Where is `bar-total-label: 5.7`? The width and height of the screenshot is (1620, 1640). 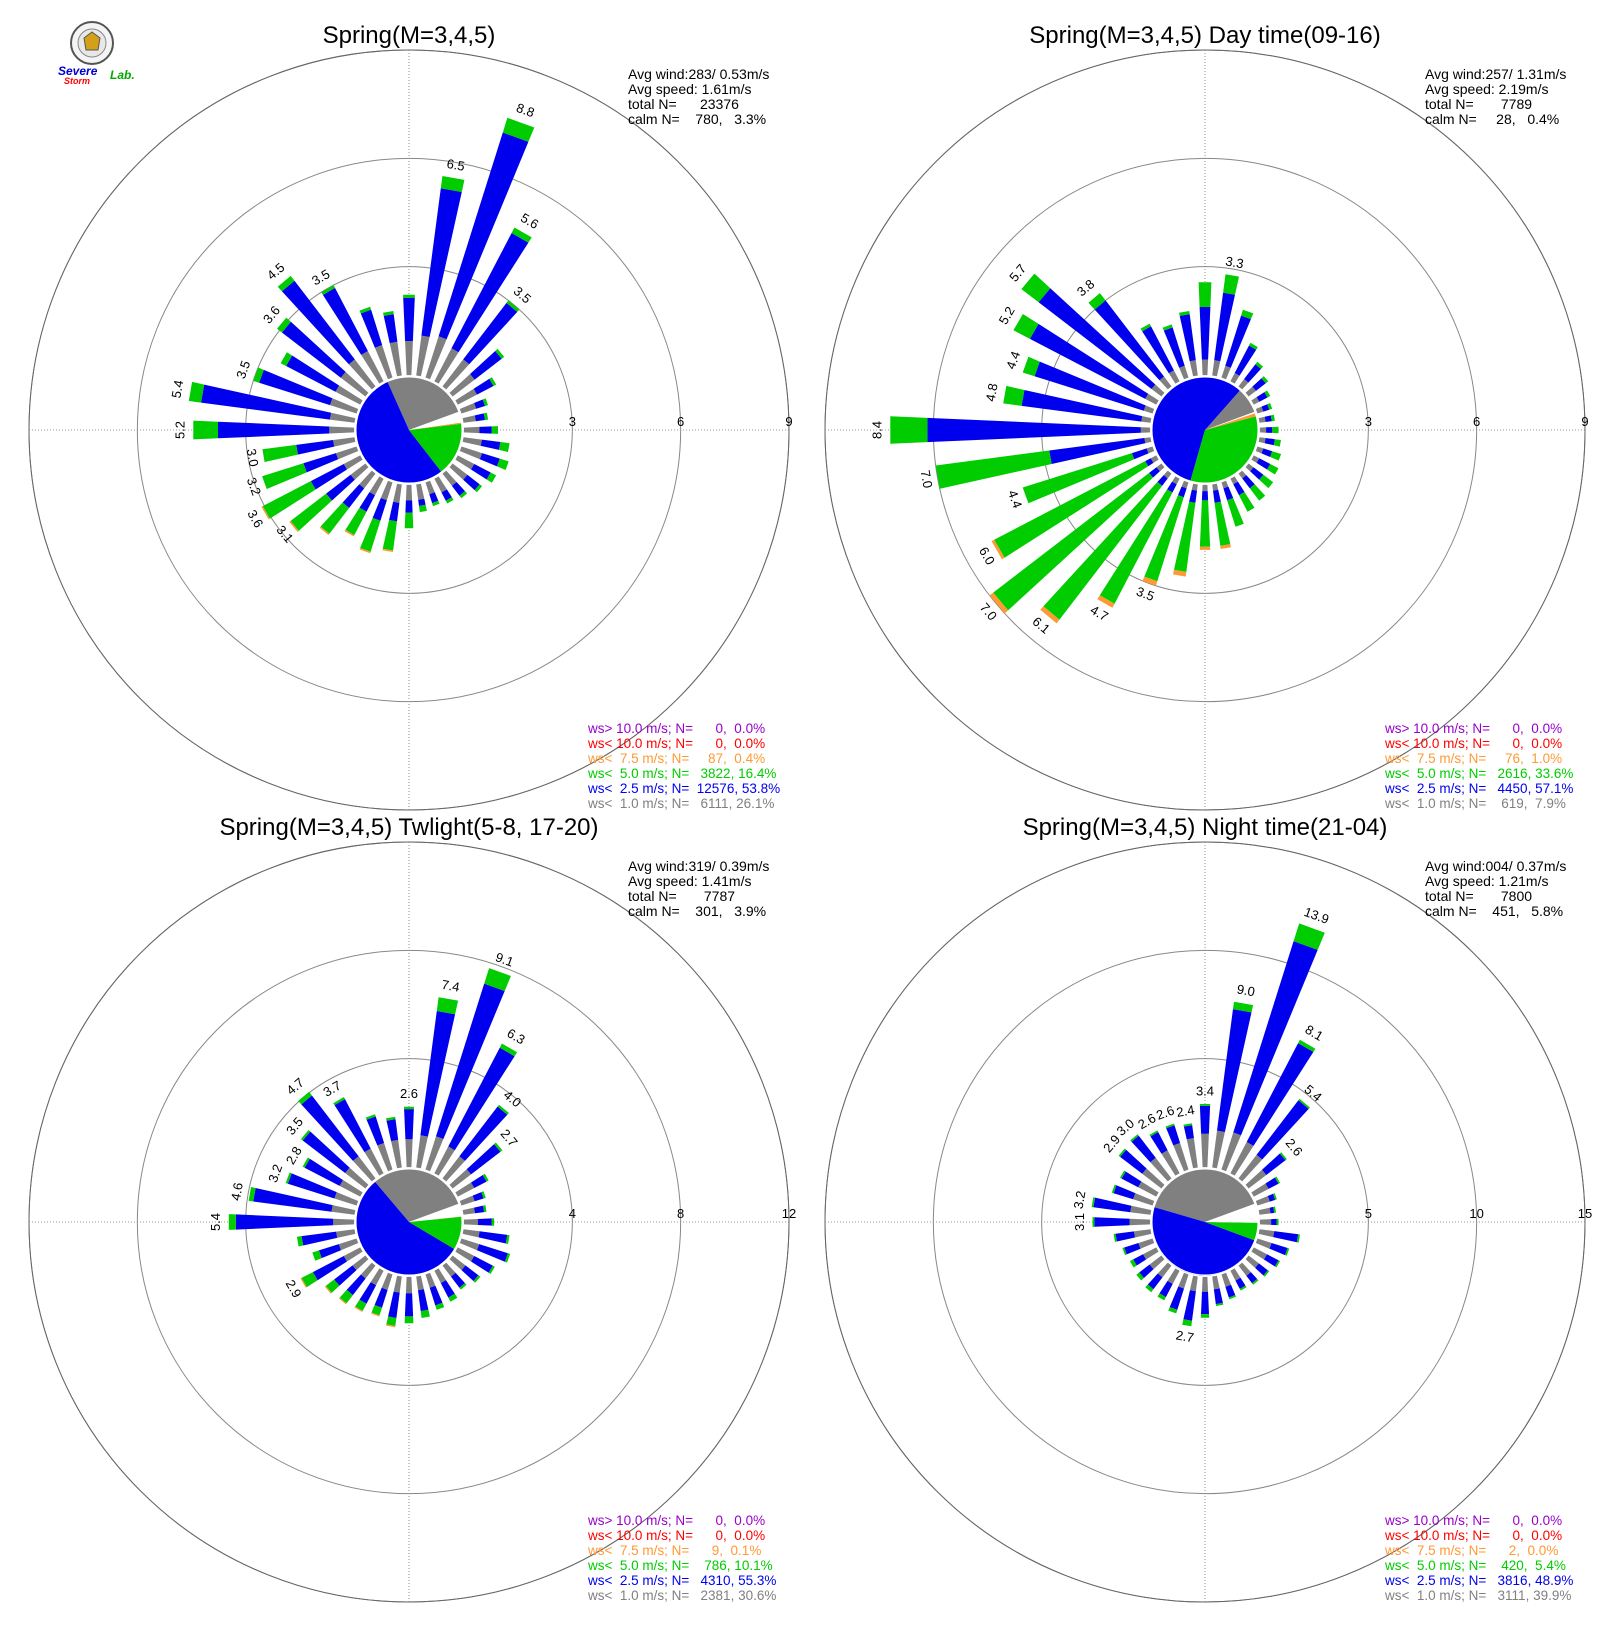
bar-total-label: 5.7 is located at coordinates (1017, 272).